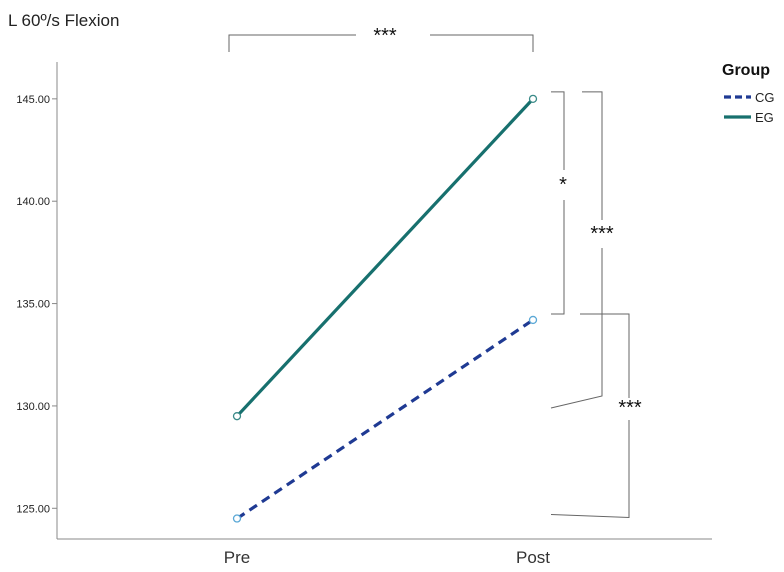 This screenshot has width=784, height=572. I want to click on chart-title: L 60º/s Flexion, so click(63, 20).